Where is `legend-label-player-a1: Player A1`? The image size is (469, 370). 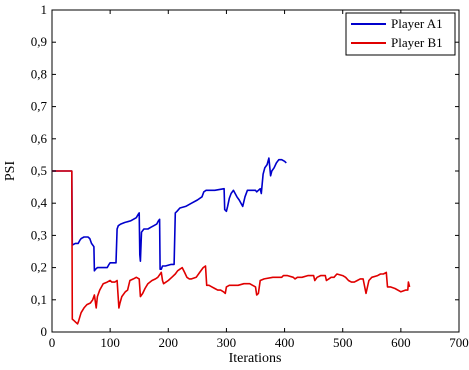
legend-label-player-a1: Player A1 is located at coordinates (417, 23).